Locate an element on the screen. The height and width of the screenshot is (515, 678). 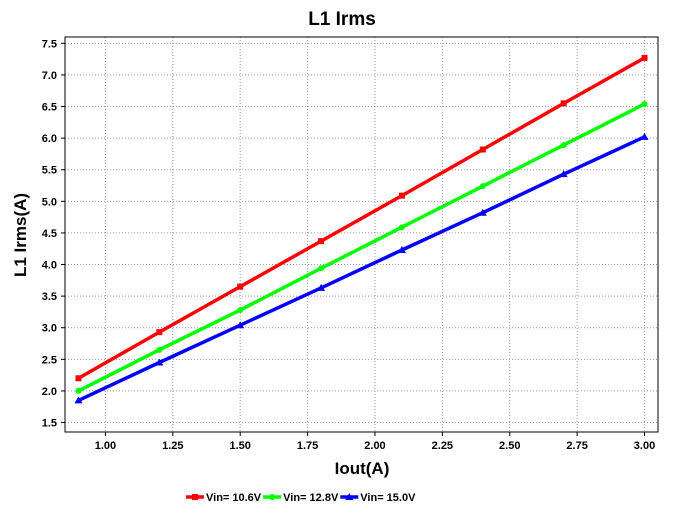
y-tick-label: 2.5 is located at coordinates (49, 360).